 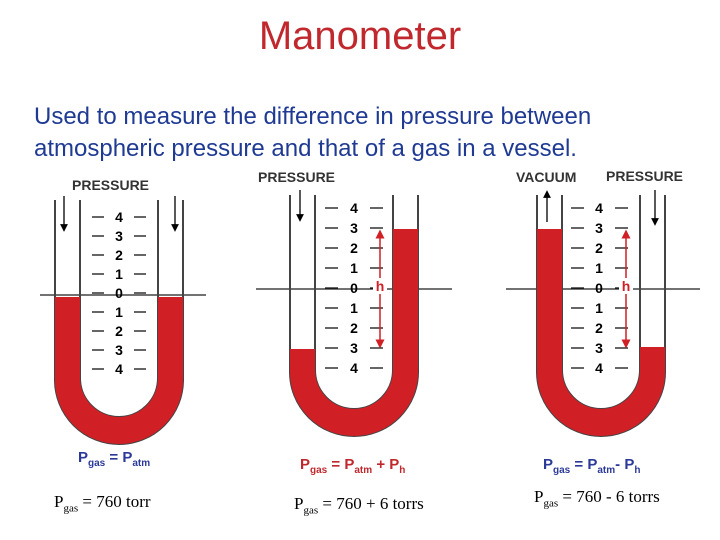 I want to click on result-3: Pgas = 760 - 6 torrs, so click(x=597, y=498).